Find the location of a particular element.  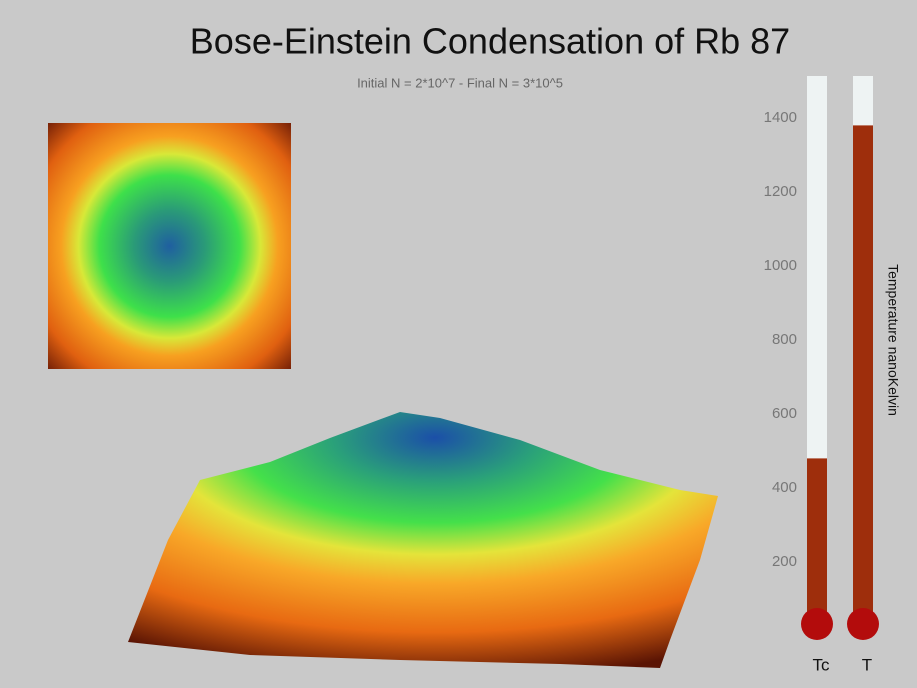

y-tick-label: 800 is located at coordinates (784, 339).